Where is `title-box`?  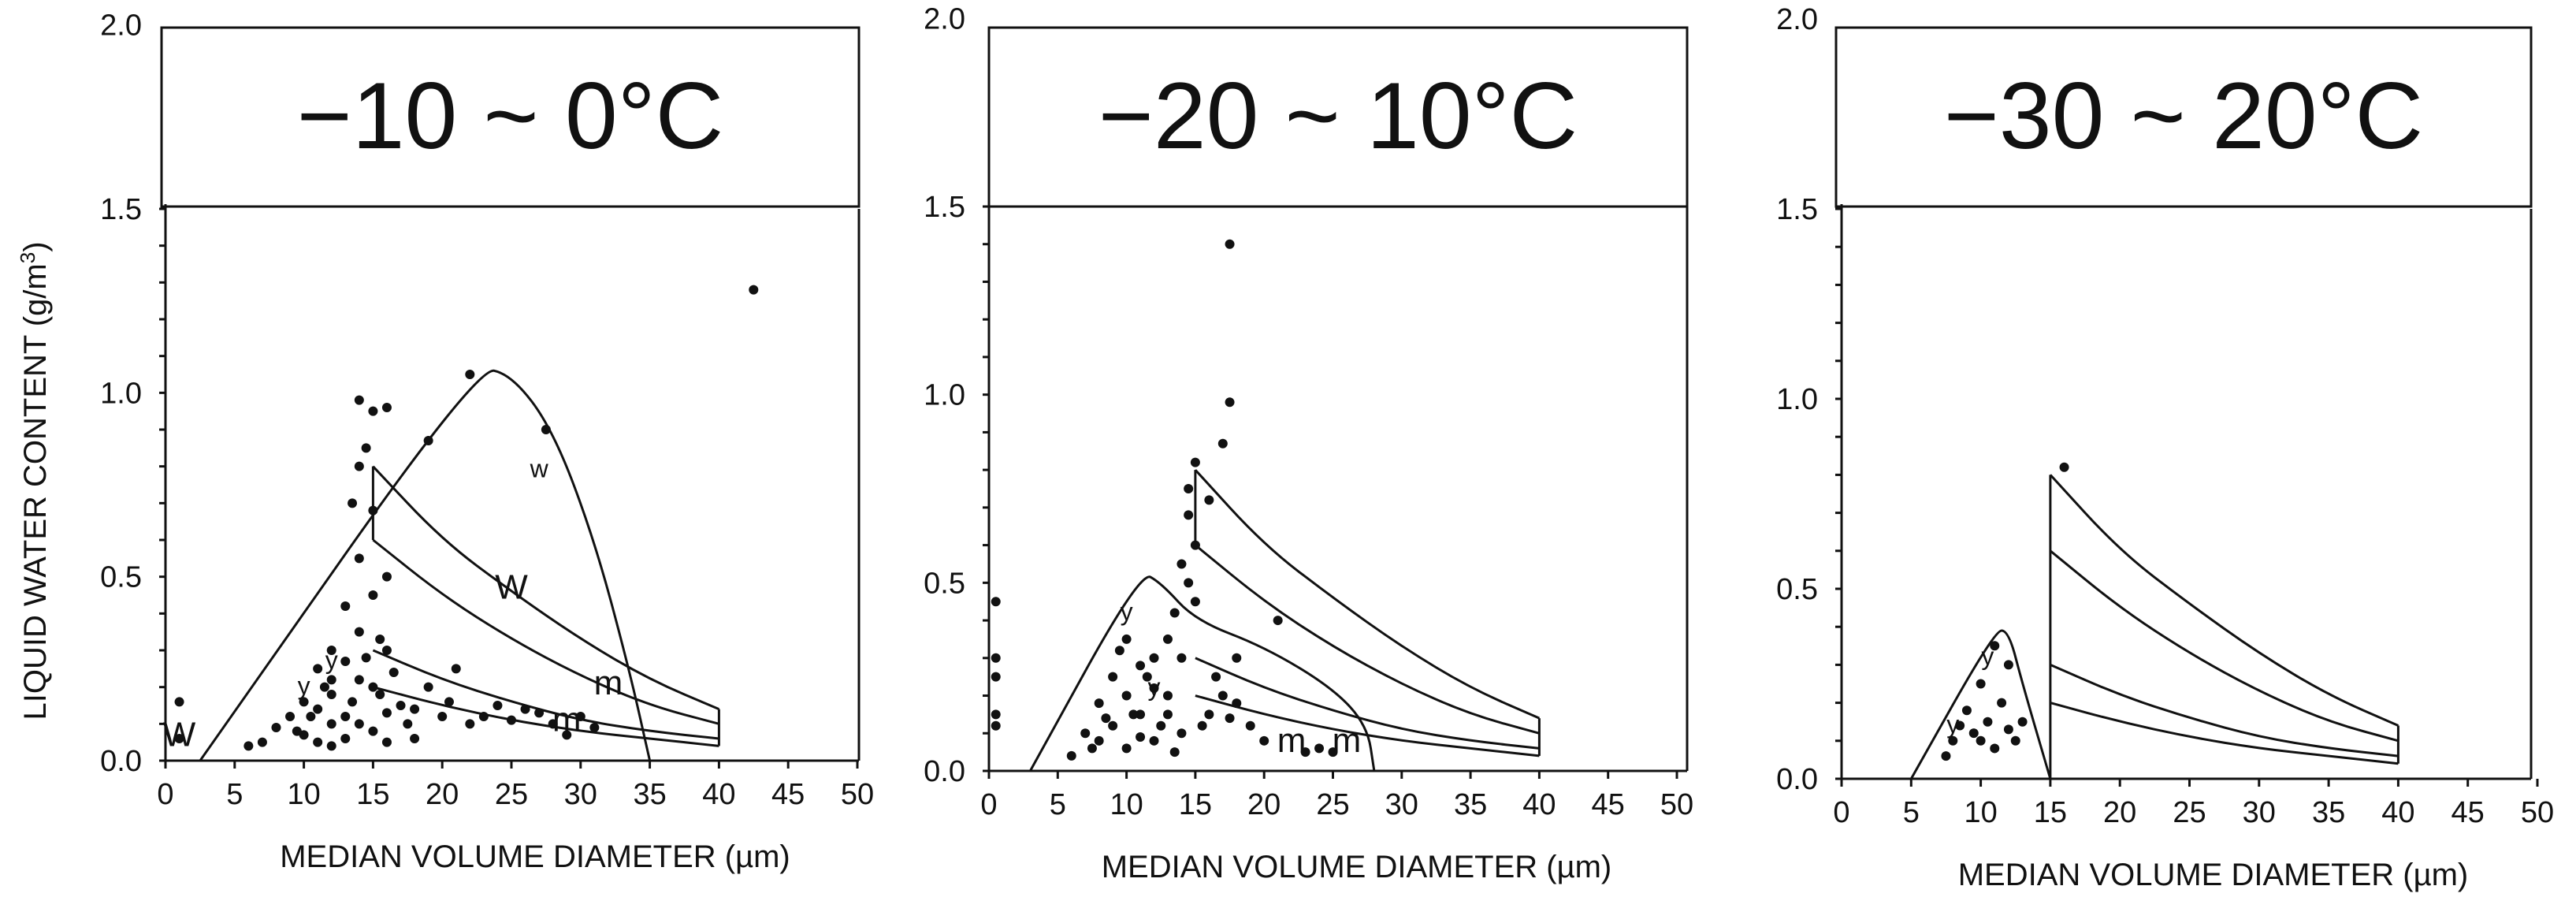 title-box is located at coordinates (2183, 117).